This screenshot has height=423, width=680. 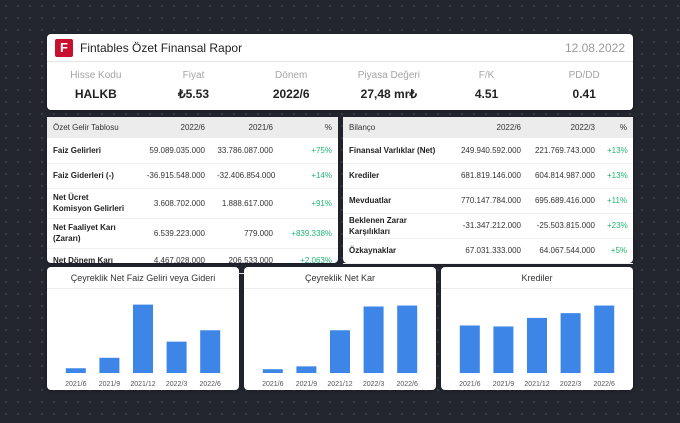 What do you see at coordinates (489, 251) in the screenshot?
I see `cell-value: 67.031.333.000` at bounding box center [489, 251].